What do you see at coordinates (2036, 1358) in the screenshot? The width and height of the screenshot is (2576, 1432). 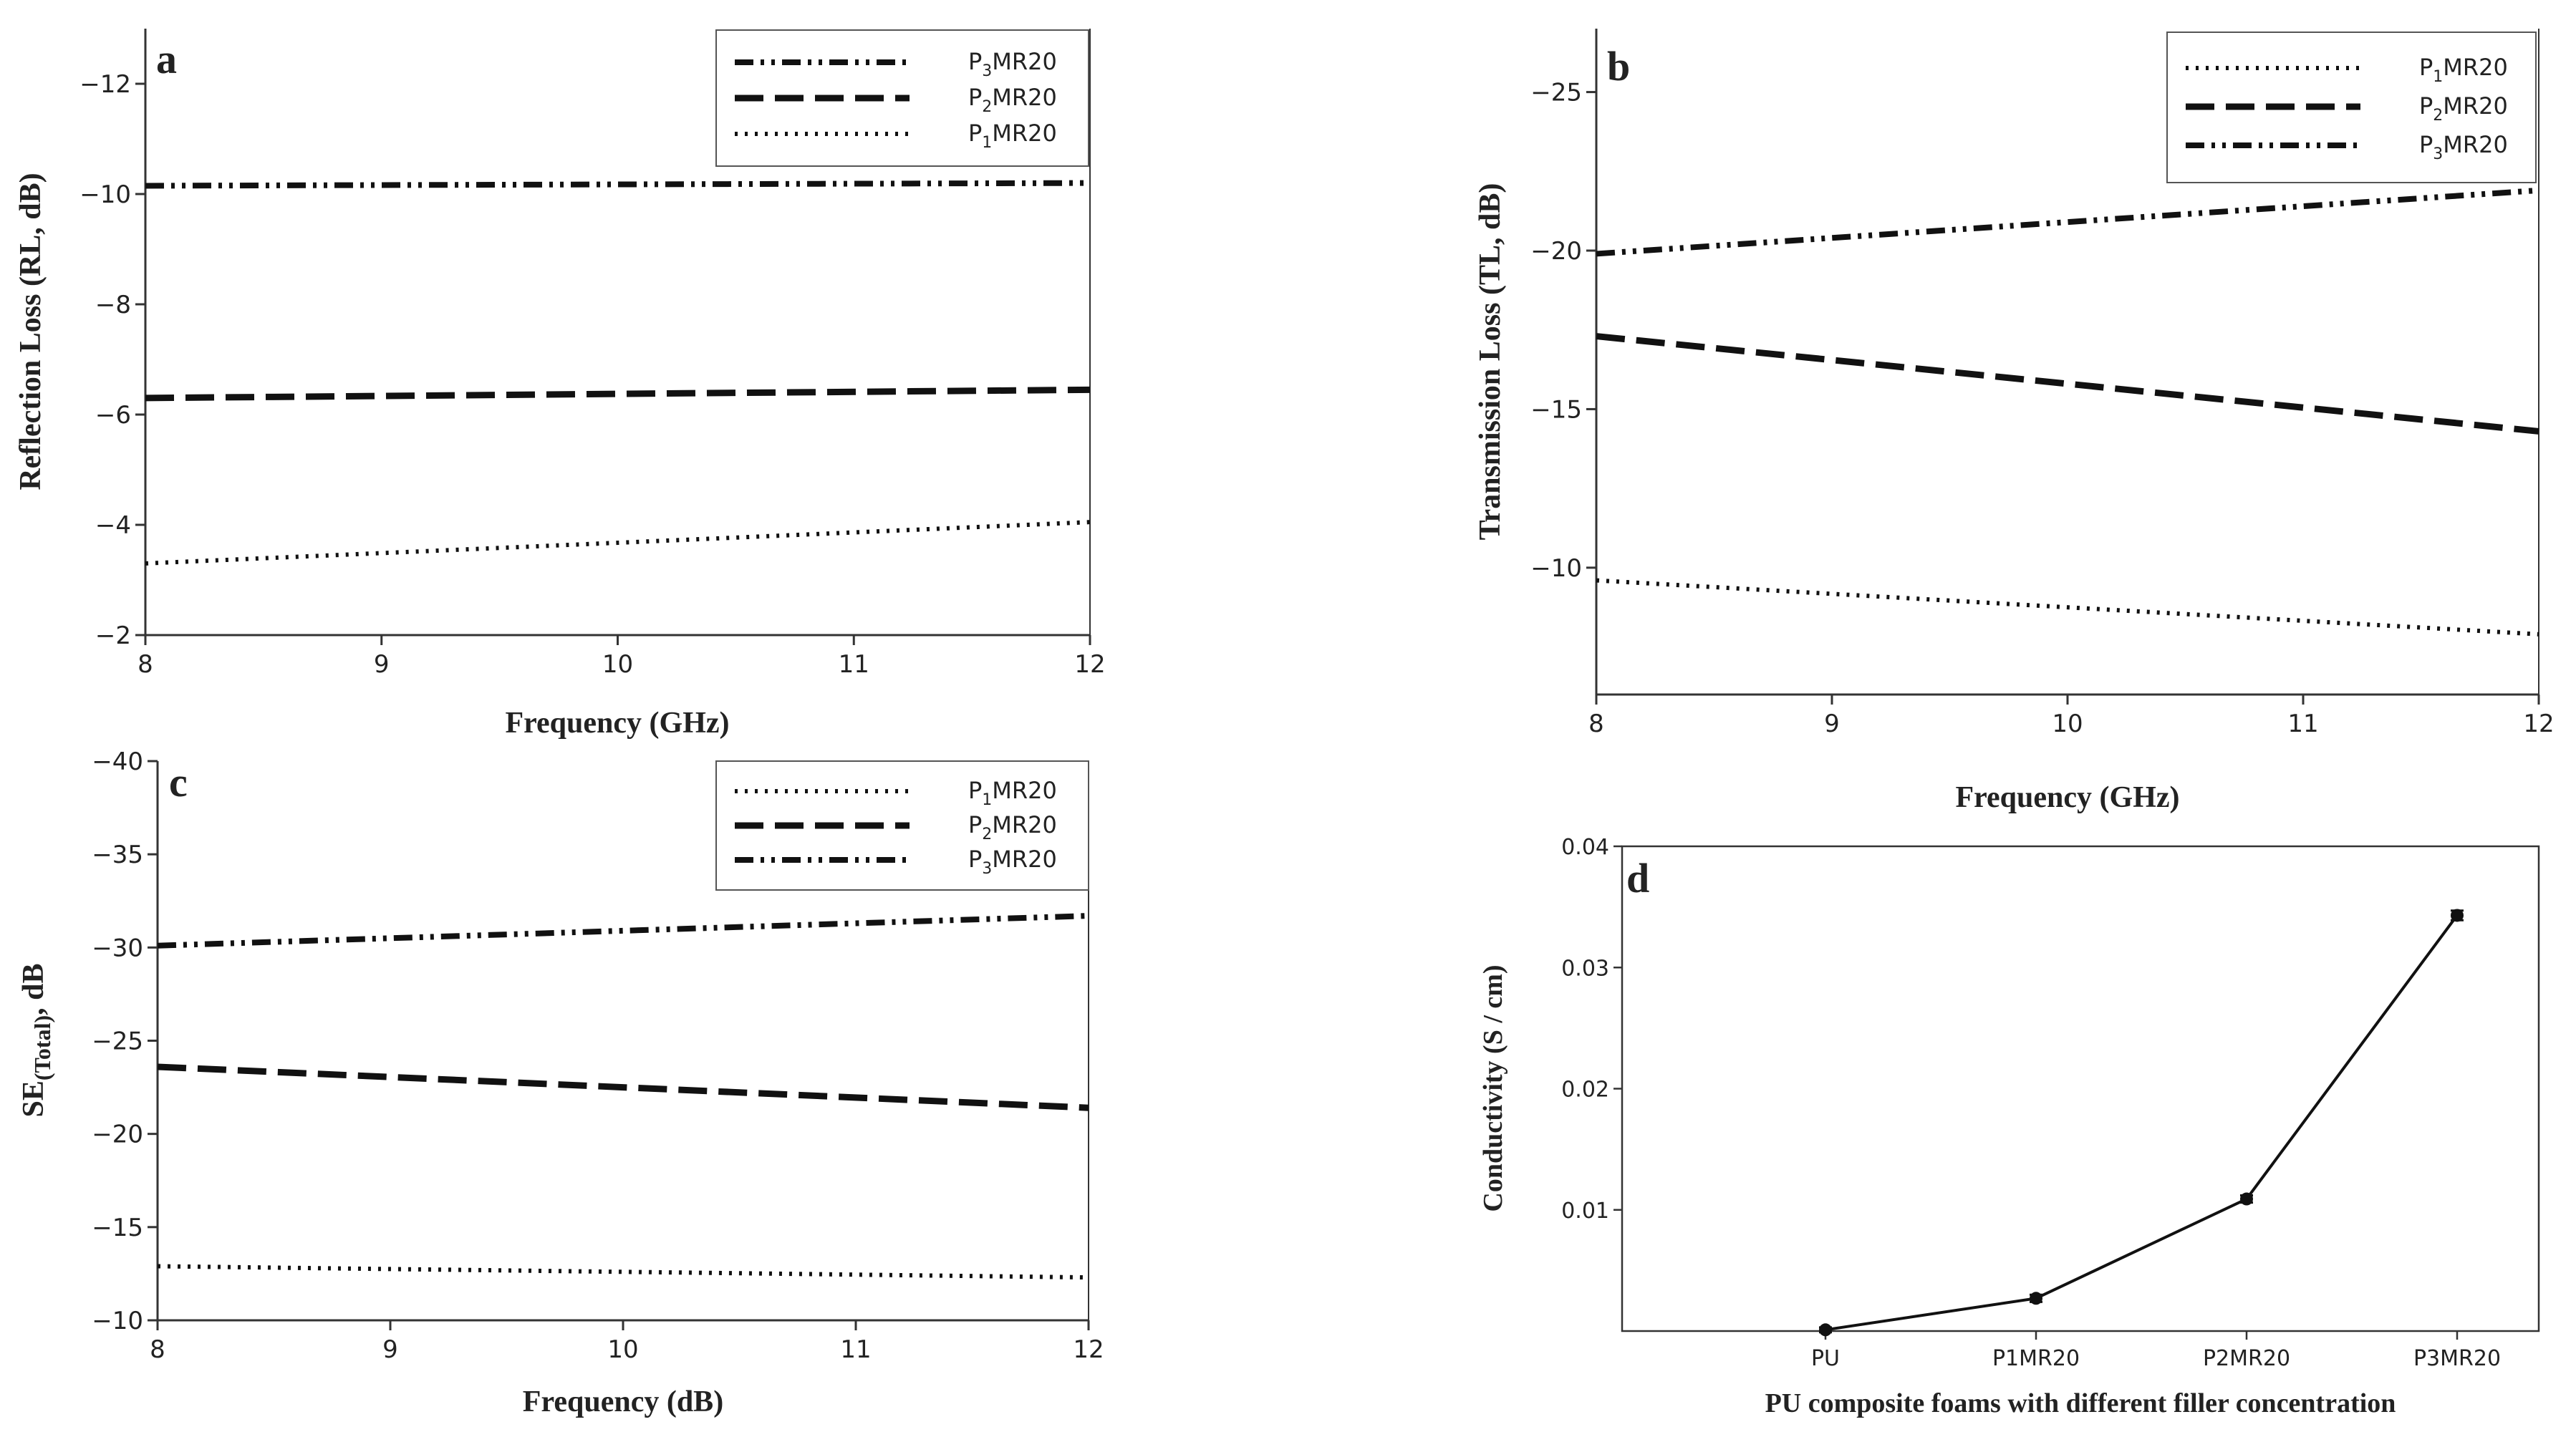 I see `x-tick-label: P1MR20` at bounding box center [2036, 1358].